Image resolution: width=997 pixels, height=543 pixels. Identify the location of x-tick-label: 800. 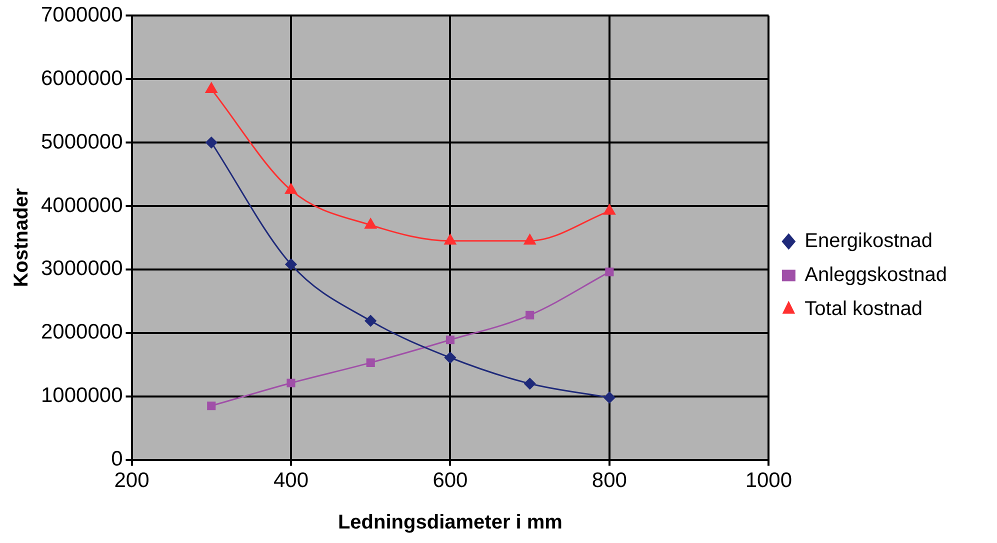
(609, 480).